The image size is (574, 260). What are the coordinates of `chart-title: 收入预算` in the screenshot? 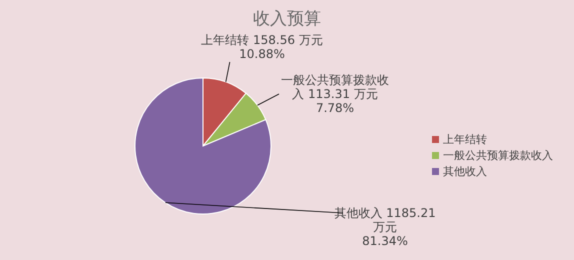 It's located at (287, 19).